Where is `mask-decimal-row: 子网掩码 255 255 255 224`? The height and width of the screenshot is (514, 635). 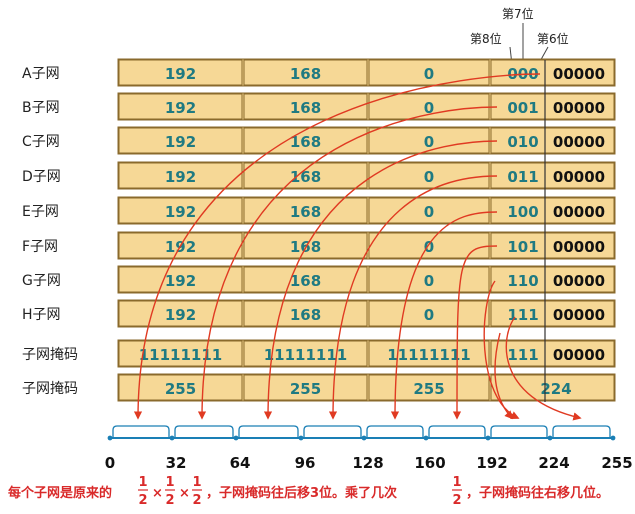
mask-decimal-row: 子网掩码 255 255 255 224 is located at coordinates (319, 387).